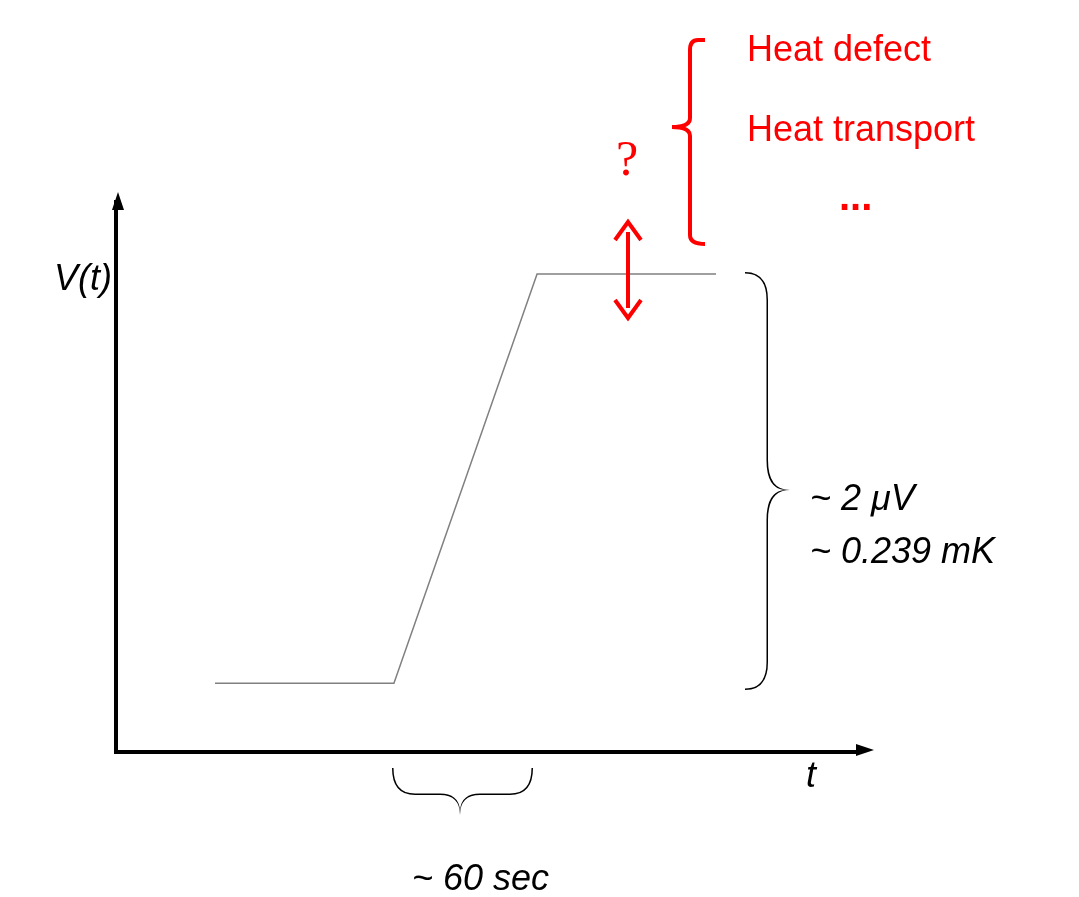 Image resolution: width=1079 pixels, height=897 pixels. I want to click on text: Heat defect, so click(839, 48).